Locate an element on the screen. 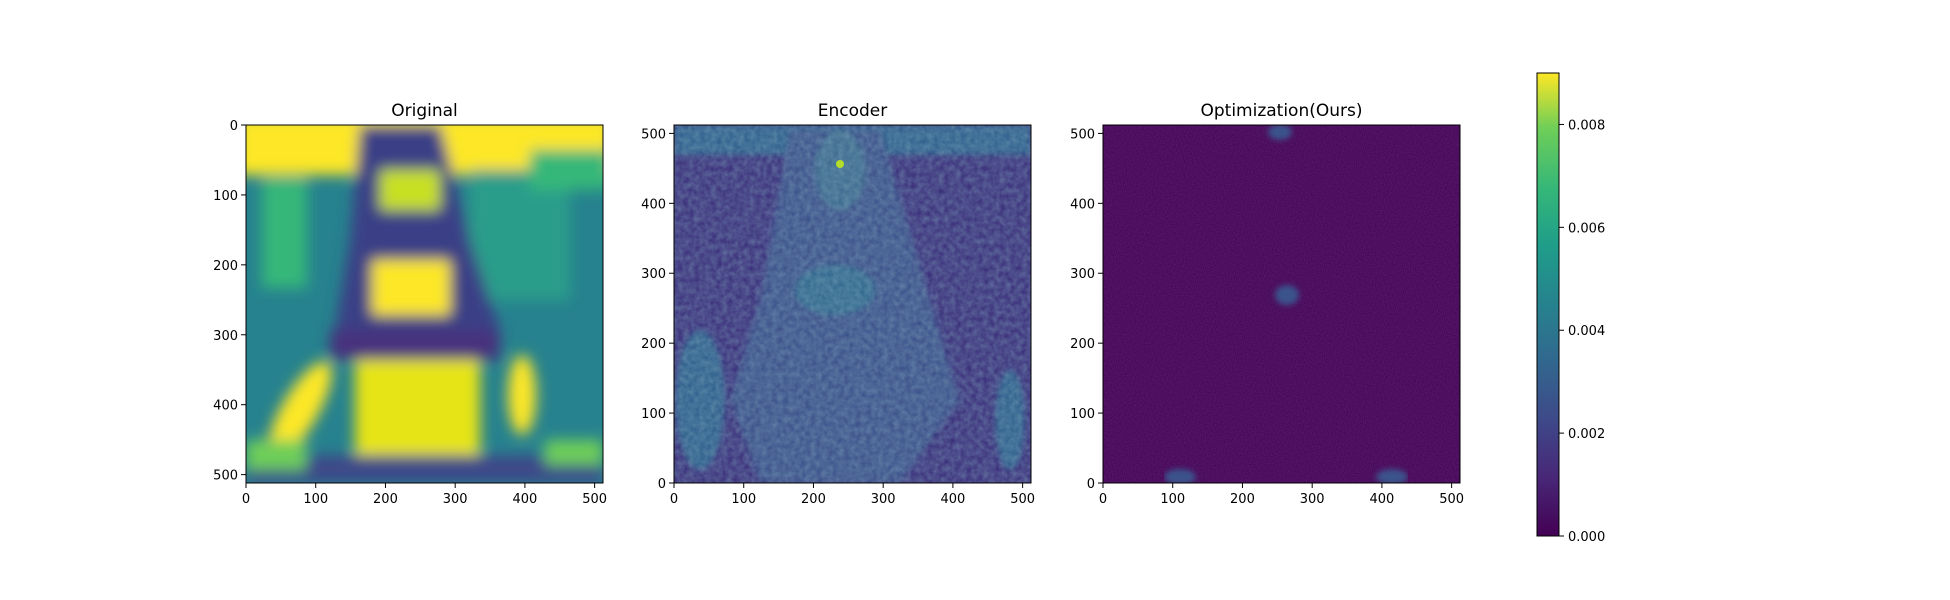  panel-original is located at coordinates (424, 304).